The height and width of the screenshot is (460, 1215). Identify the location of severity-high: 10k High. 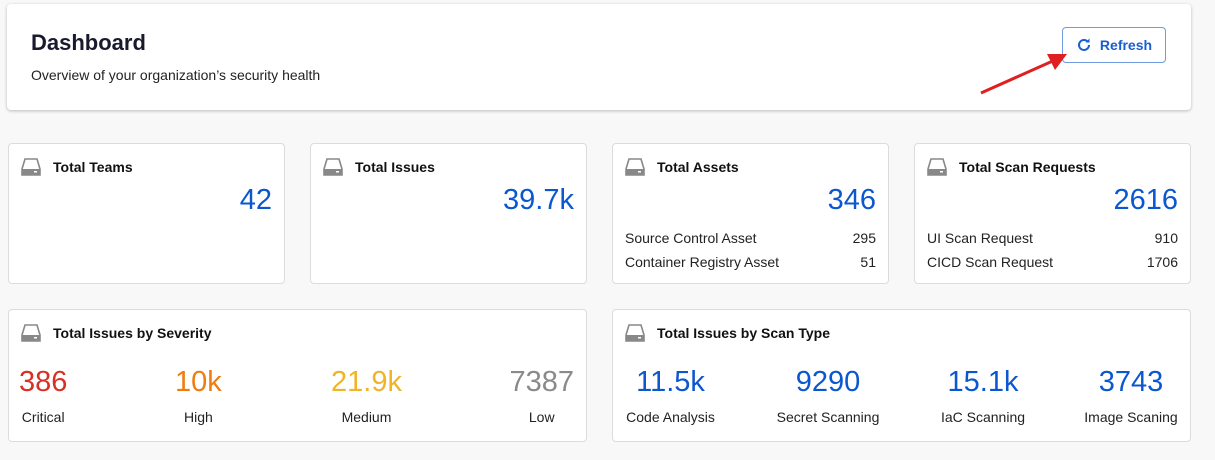
(198, 395).